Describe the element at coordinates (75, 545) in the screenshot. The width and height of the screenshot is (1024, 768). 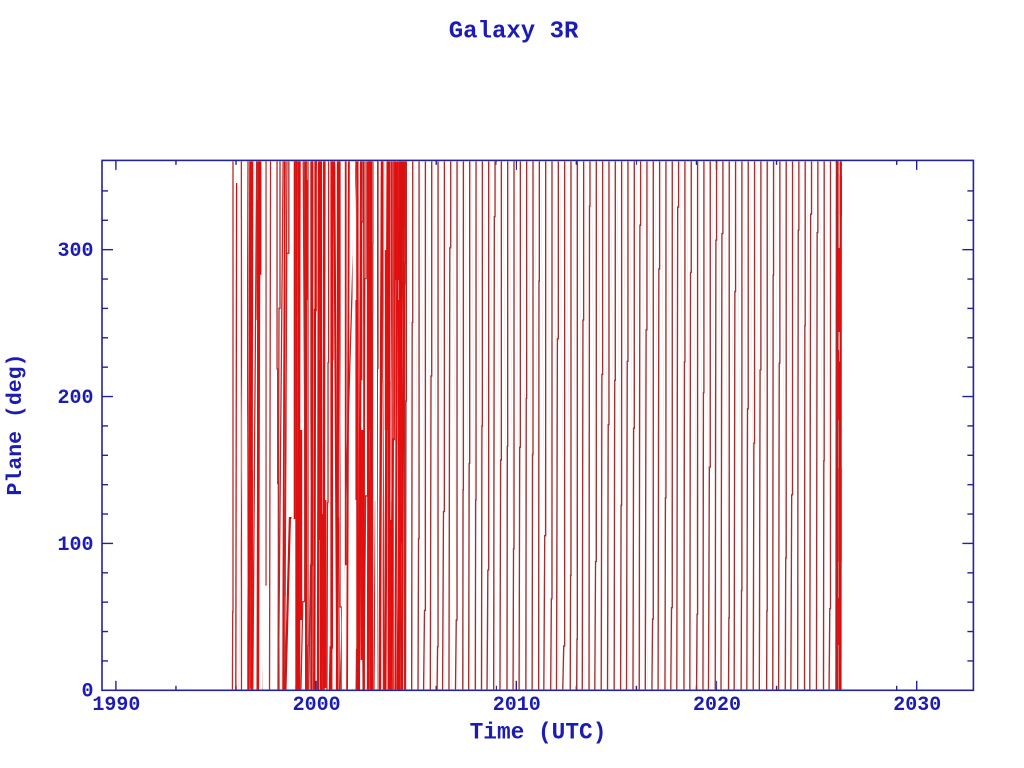
I see `svg-text: 100` at that location.